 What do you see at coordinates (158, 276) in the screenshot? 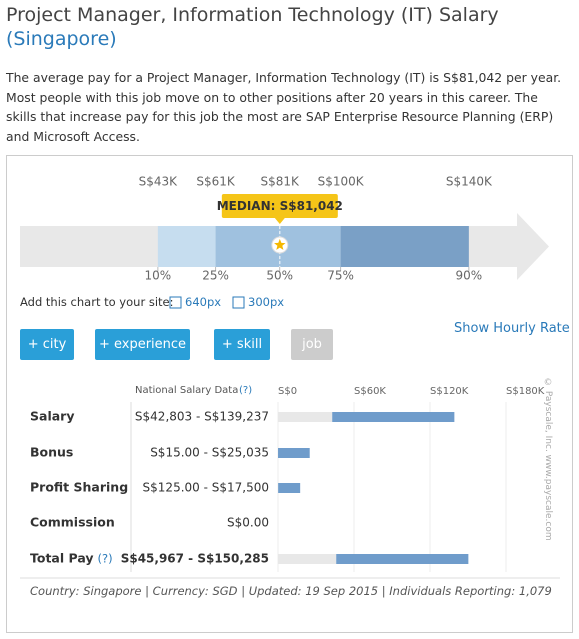
I see `percentile-label: 10%` at bounding box center [158, 276].